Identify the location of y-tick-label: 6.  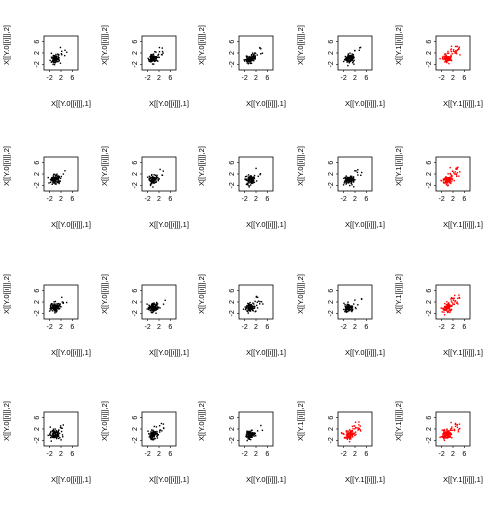
(135, 291).